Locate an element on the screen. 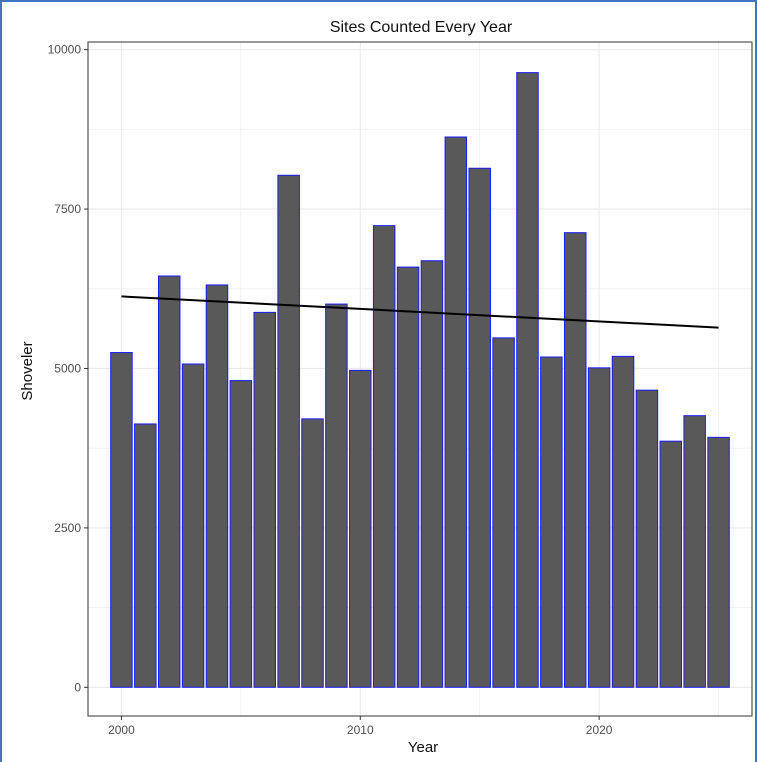 This screenshot has height=762, width=757. x-tick-label: 2010 is located at coordinates (360, 730).